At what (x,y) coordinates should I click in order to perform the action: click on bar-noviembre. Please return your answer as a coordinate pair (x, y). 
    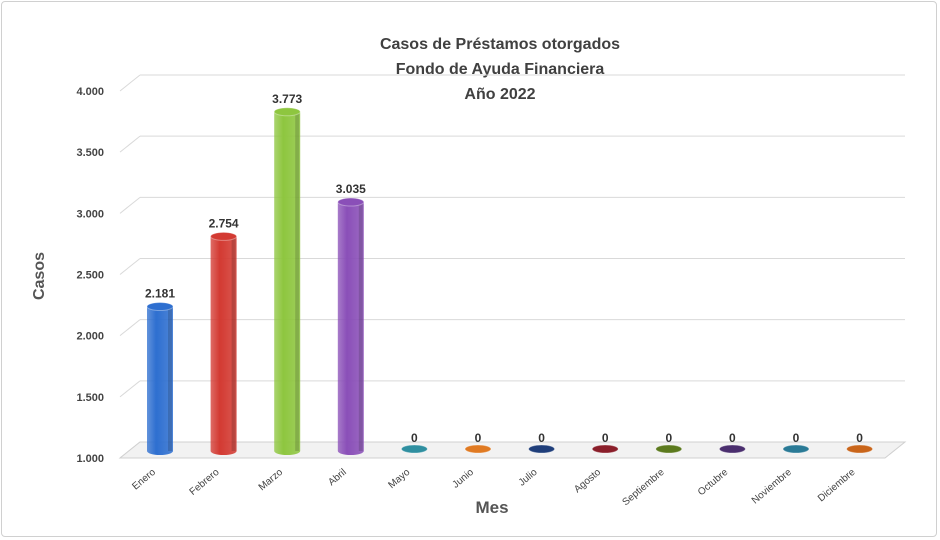
    Looking at the image, I should click on (796, 449).